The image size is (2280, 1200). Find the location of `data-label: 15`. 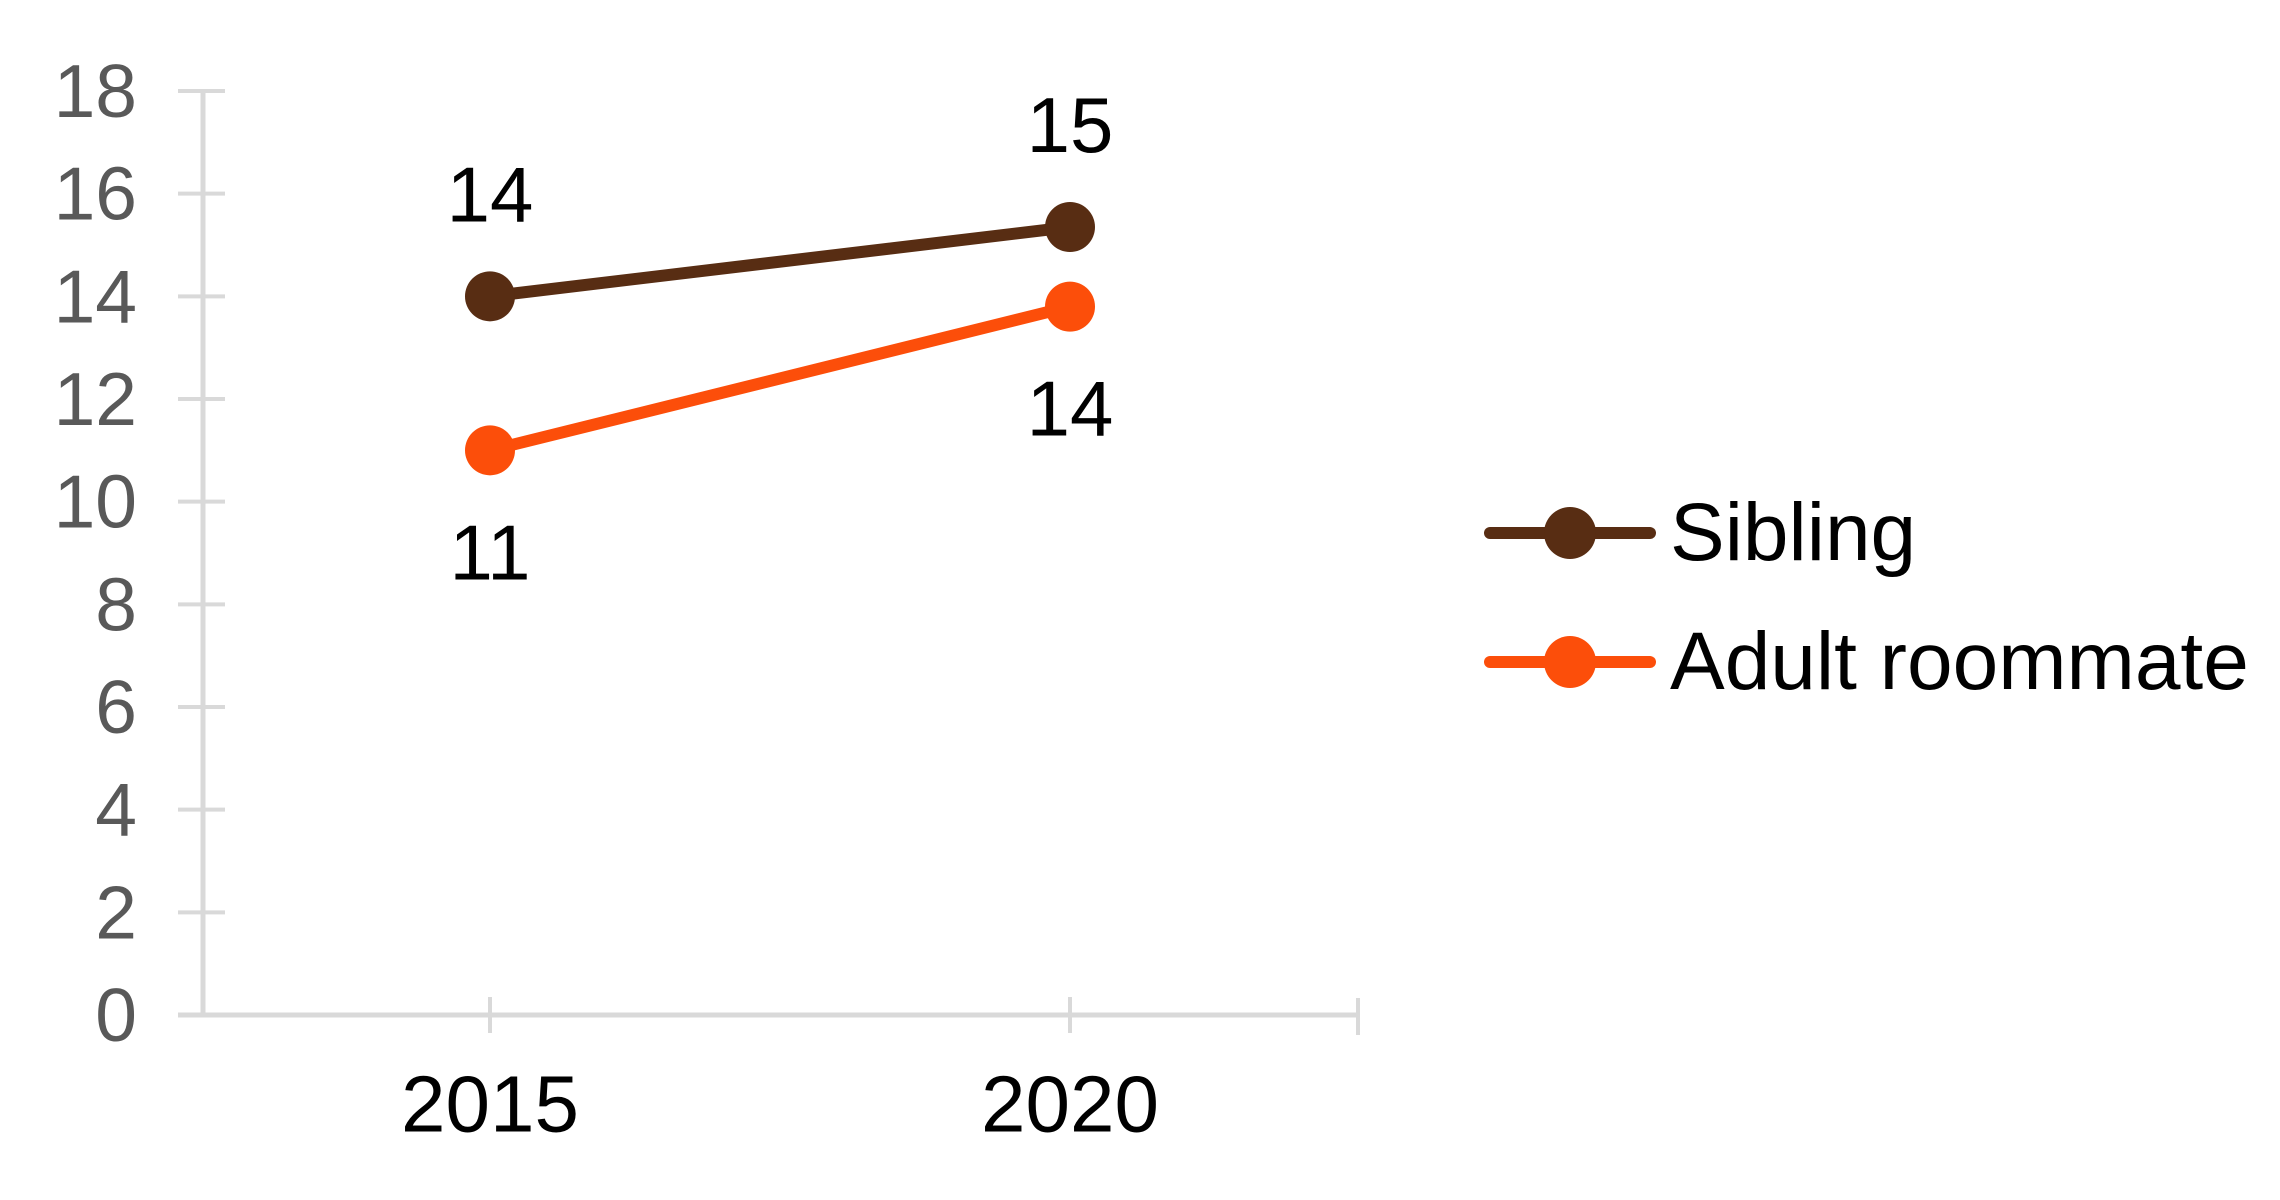

data-label: 15 is located at coordinates (1070, 125).